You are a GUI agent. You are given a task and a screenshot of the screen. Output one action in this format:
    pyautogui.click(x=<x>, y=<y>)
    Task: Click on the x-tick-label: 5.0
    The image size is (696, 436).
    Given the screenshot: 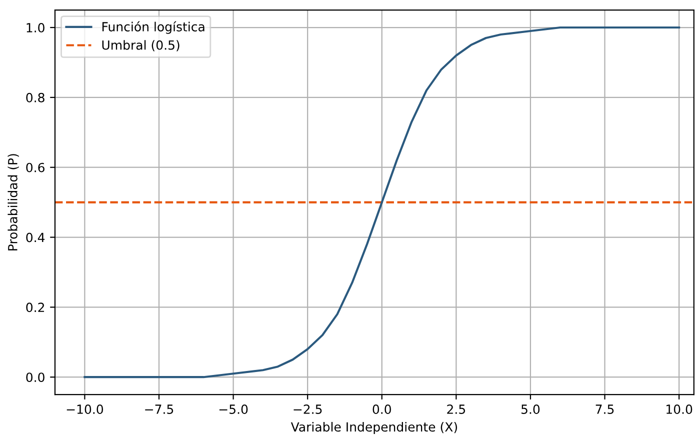 What is the action you would take?
    pyautogui.click(x=530, y=409)
    